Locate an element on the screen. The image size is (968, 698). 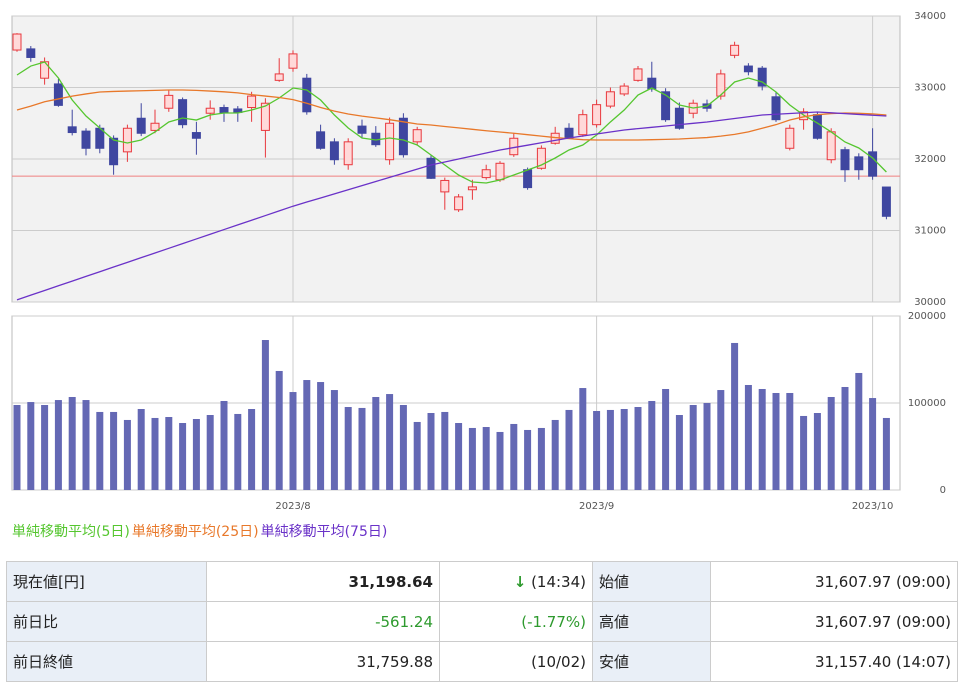
y-tick-label: 0 is located at coordinates (943, 490).